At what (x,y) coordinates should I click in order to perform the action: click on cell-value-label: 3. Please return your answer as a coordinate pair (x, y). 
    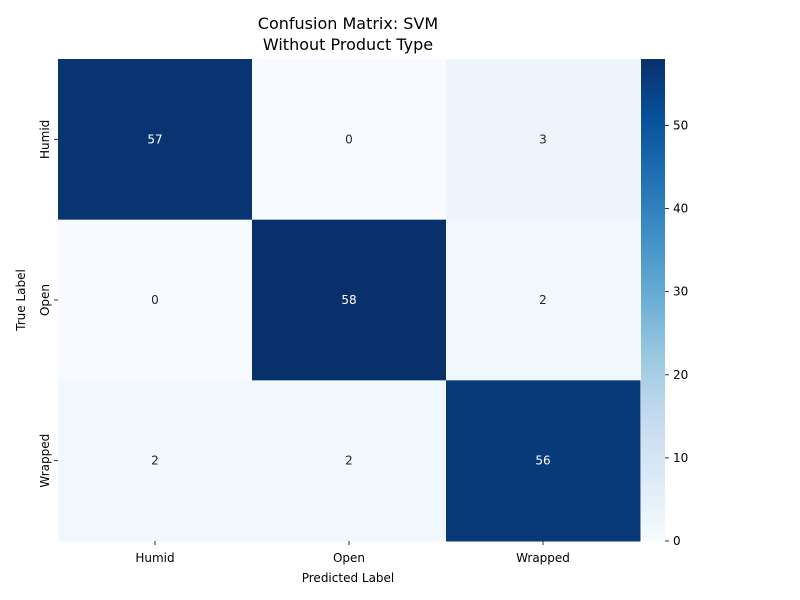
    Looking at the image, I should click on (543, 139).